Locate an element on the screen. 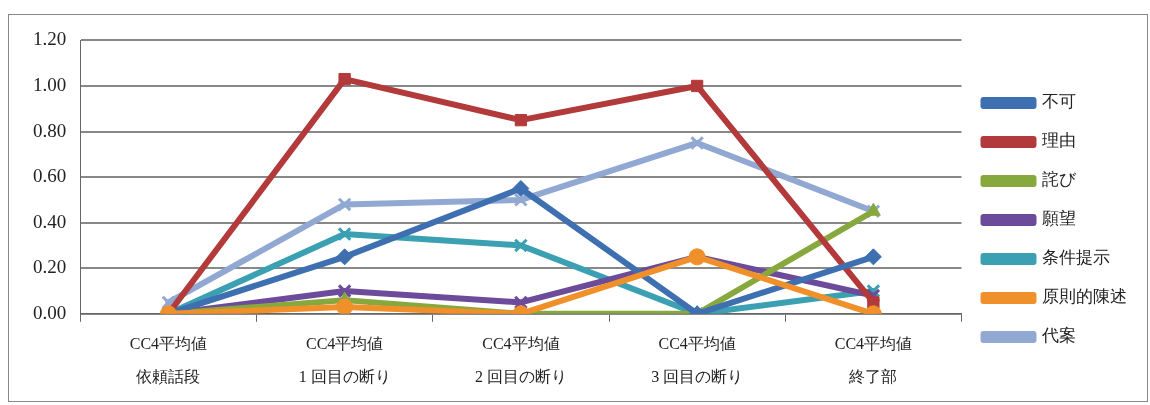 This screenshot has width=1150, height=405. legend-label: 理由 is located at coordinates (1059, 141).